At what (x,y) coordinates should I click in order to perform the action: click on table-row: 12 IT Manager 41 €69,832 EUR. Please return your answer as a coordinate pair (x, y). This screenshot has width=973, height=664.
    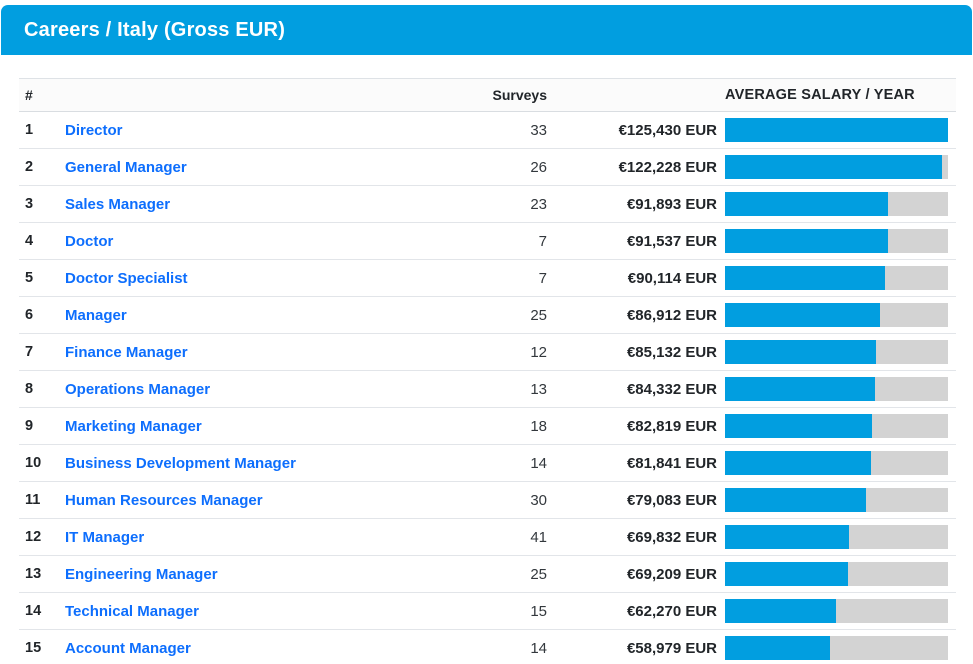
    Looking at the image, I should click on (487, 537).